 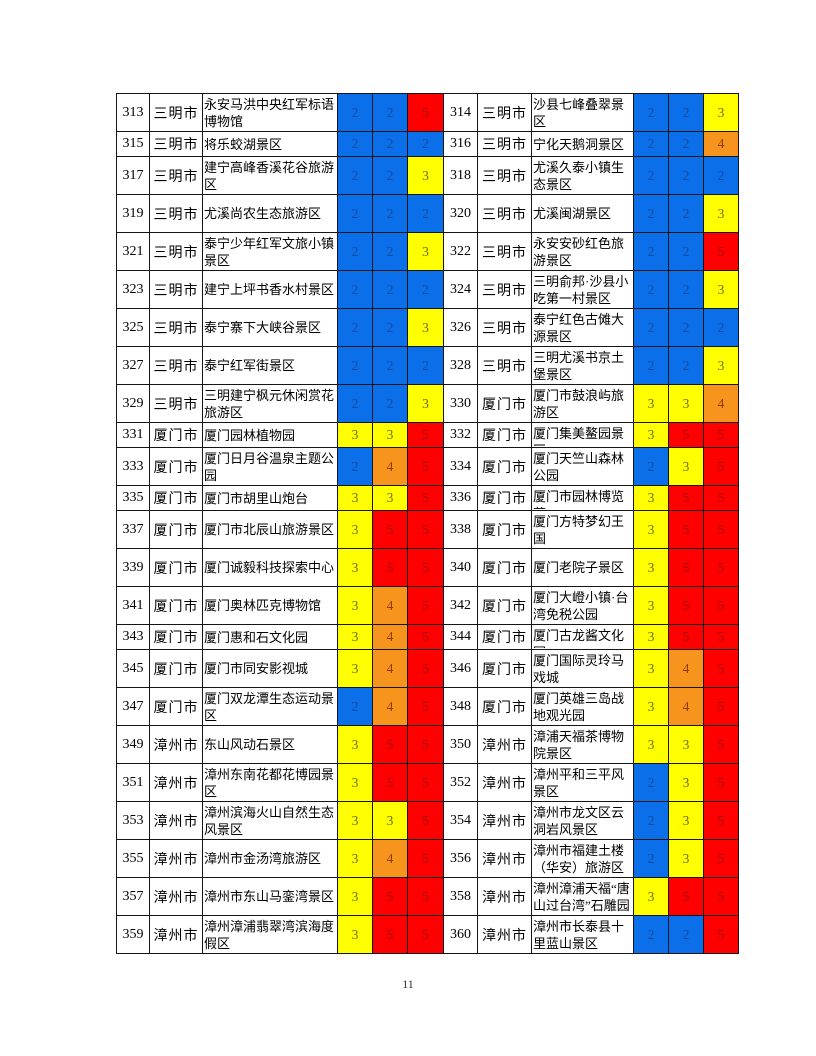 What do you see at coordinates (579, 403) in the screenshot?
I see `scenic-area-name: 厦门市鼓浪屿旅游区` at bounding box center [579, 403].